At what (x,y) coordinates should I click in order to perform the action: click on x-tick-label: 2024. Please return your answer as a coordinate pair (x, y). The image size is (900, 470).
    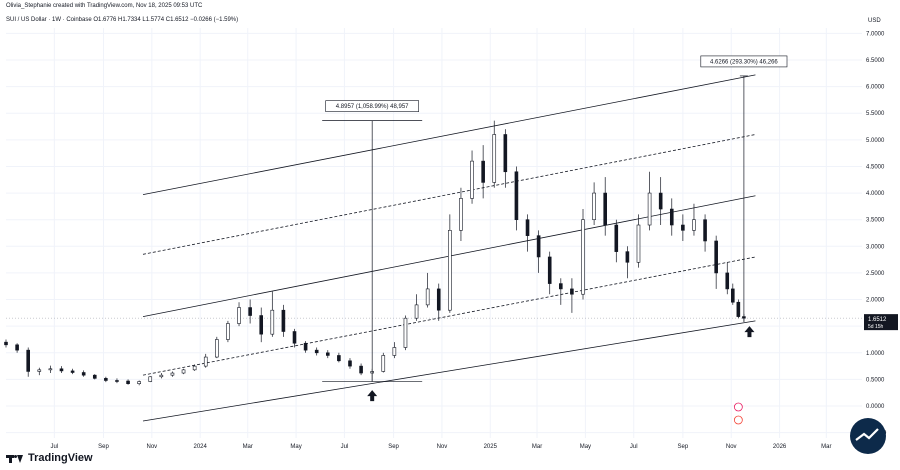
    Looking at the image, I should click on (201, 447).